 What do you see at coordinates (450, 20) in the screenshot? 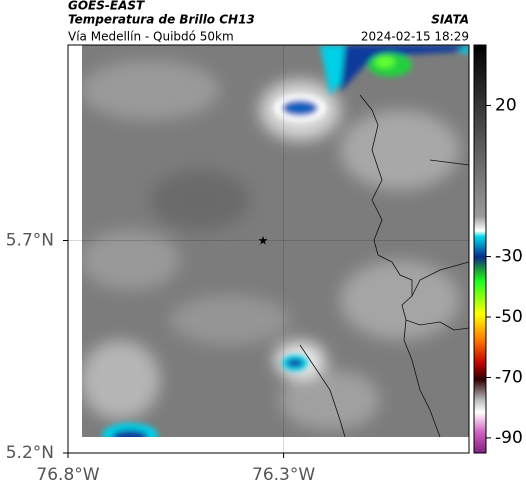
I see `agency: SIATA` at bounding box center [450, 20].